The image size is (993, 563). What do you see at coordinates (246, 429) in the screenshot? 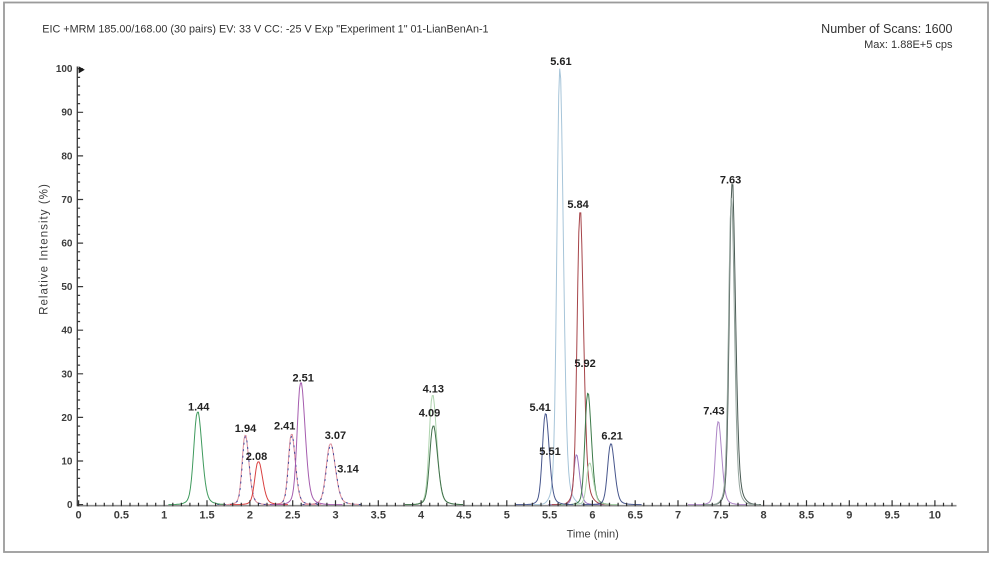
I see `svg-text: 1.94` at bounding box center [246, 429].